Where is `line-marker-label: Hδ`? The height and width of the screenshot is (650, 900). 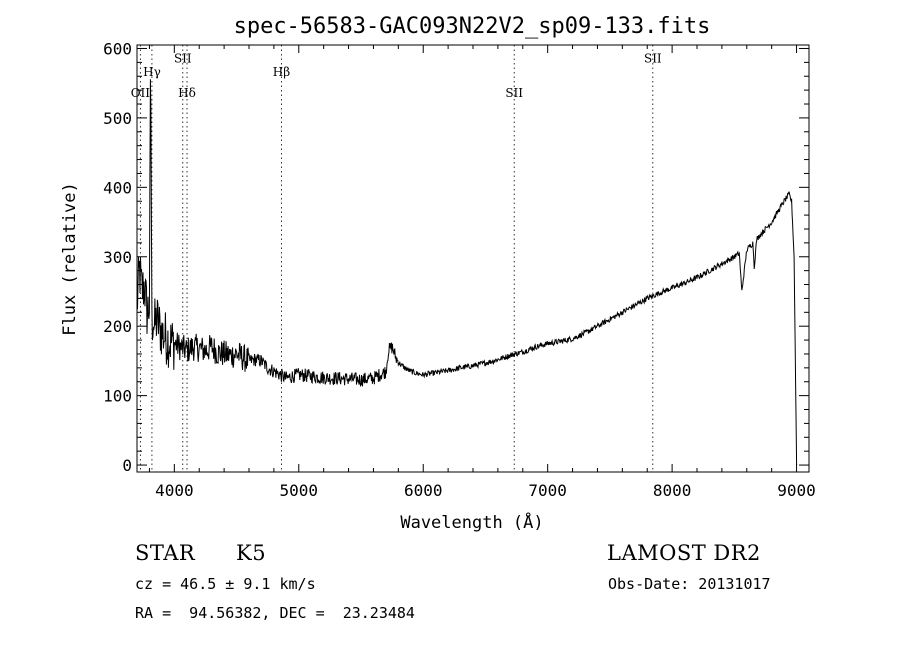 line-marker-label: Hδ is located at coordinates (187, 93).